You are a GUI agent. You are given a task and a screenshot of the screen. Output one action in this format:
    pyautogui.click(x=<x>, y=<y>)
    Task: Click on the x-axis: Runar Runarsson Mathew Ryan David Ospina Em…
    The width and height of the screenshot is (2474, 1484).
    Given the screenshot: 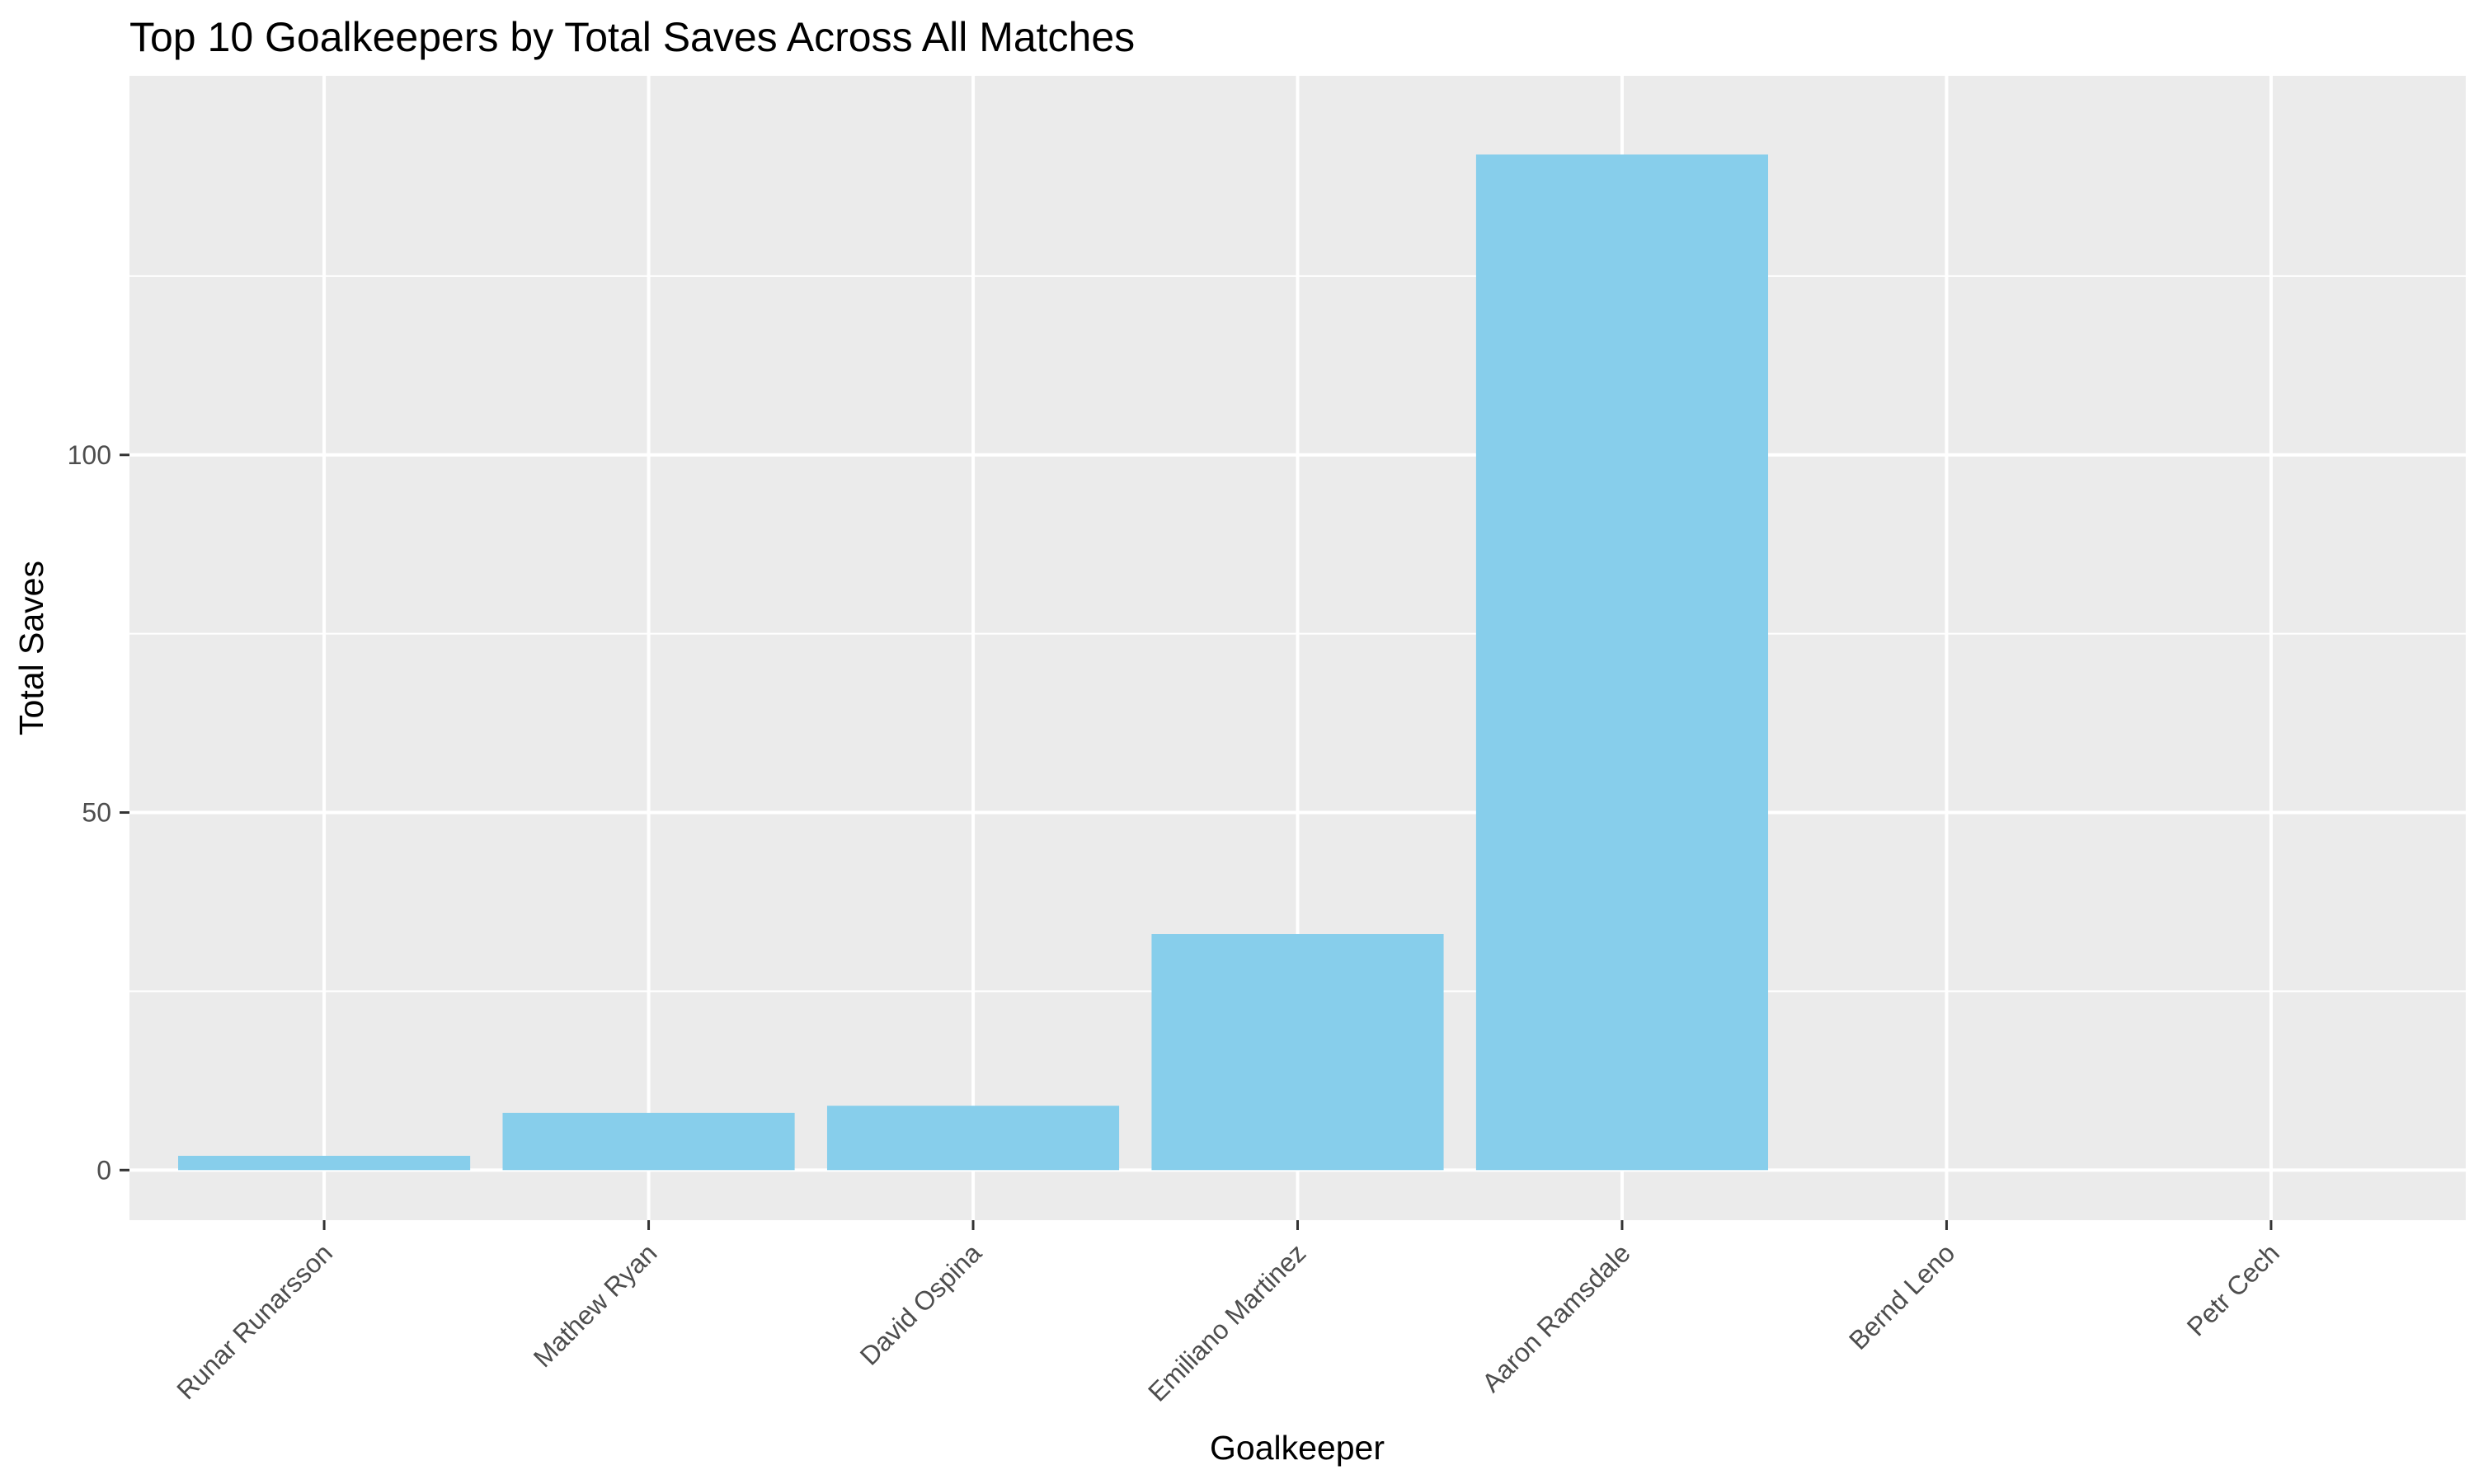 What is the action you would take?
    pyautogui.click(x=1228, y=1313)
    